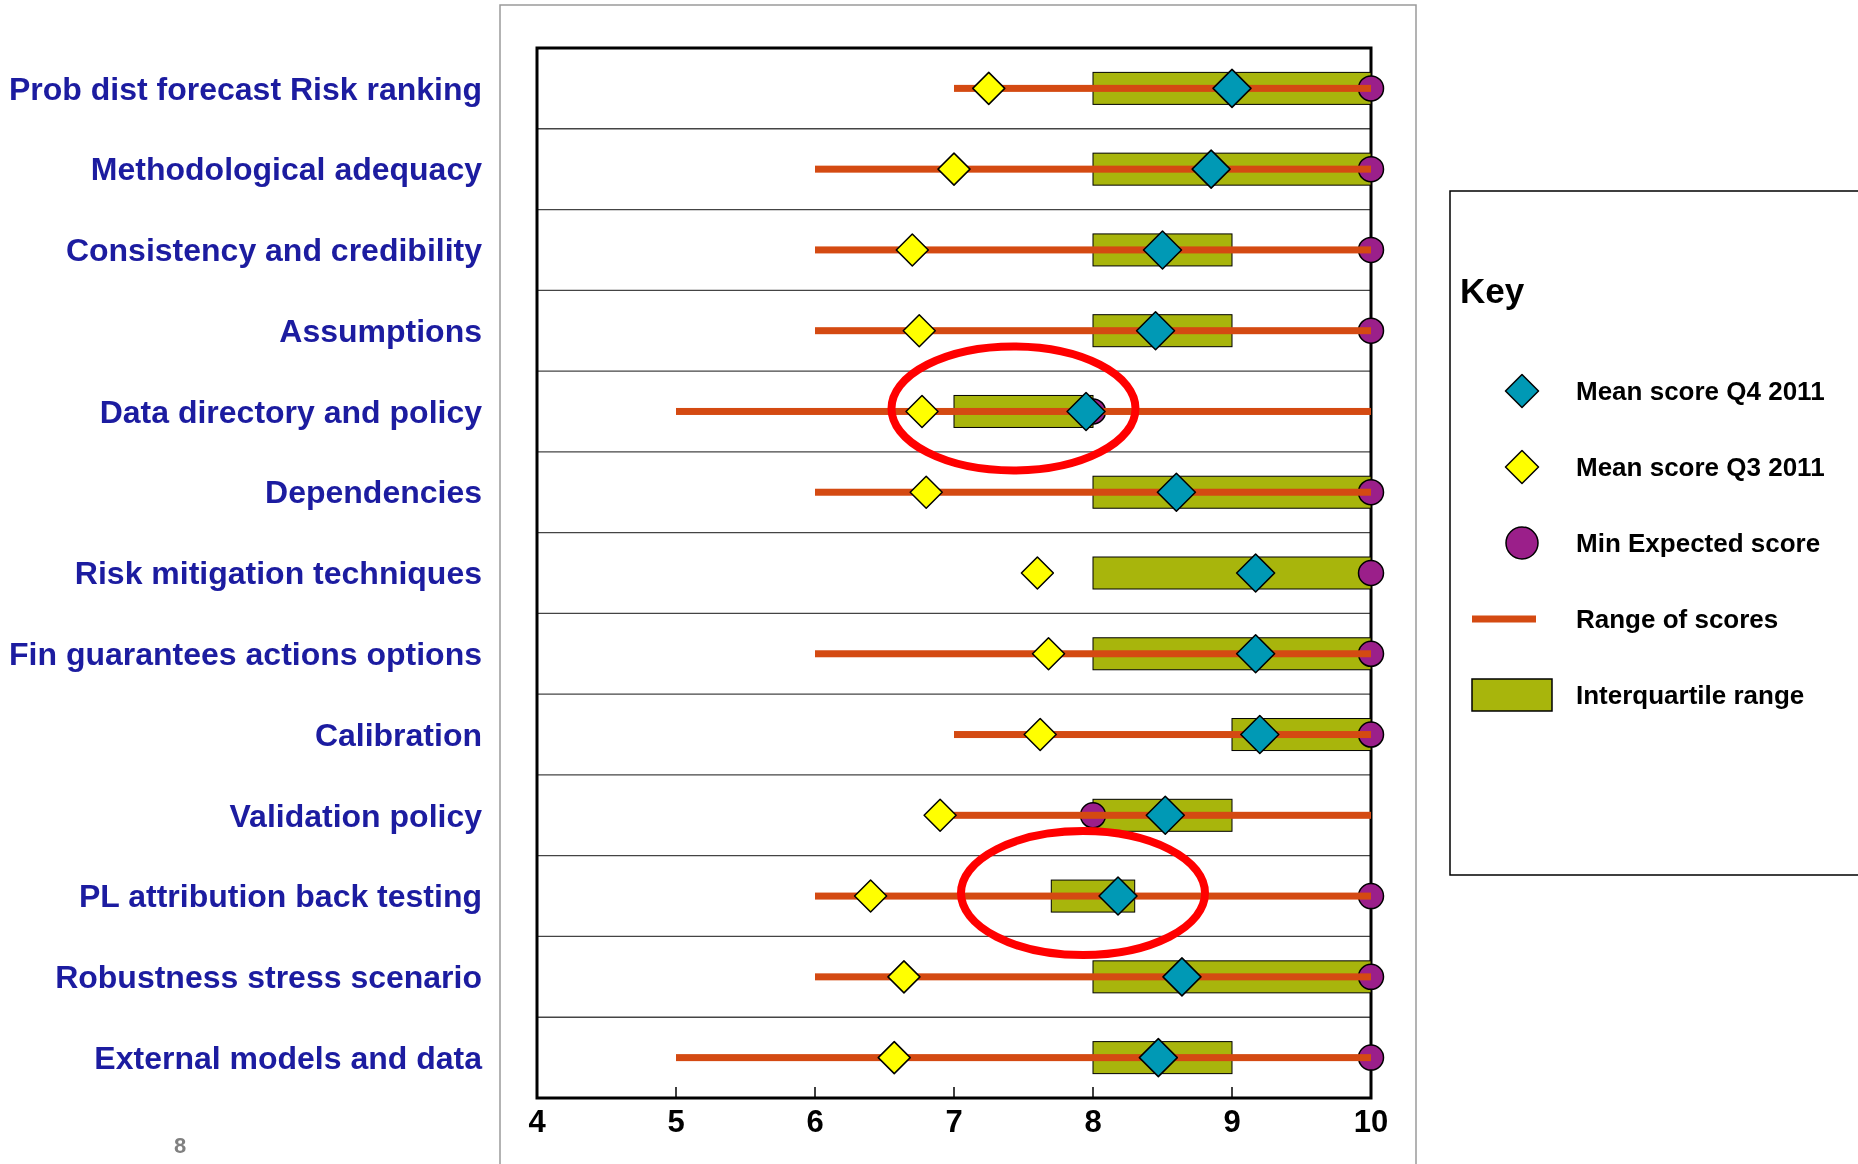 Image resolution: width=1858 pixels, height=1164 pixels. What do you see at coordinates (537, 1121) in the screenshot?
I see `x-tick-label: 4` at bounding box center [537, 1121].